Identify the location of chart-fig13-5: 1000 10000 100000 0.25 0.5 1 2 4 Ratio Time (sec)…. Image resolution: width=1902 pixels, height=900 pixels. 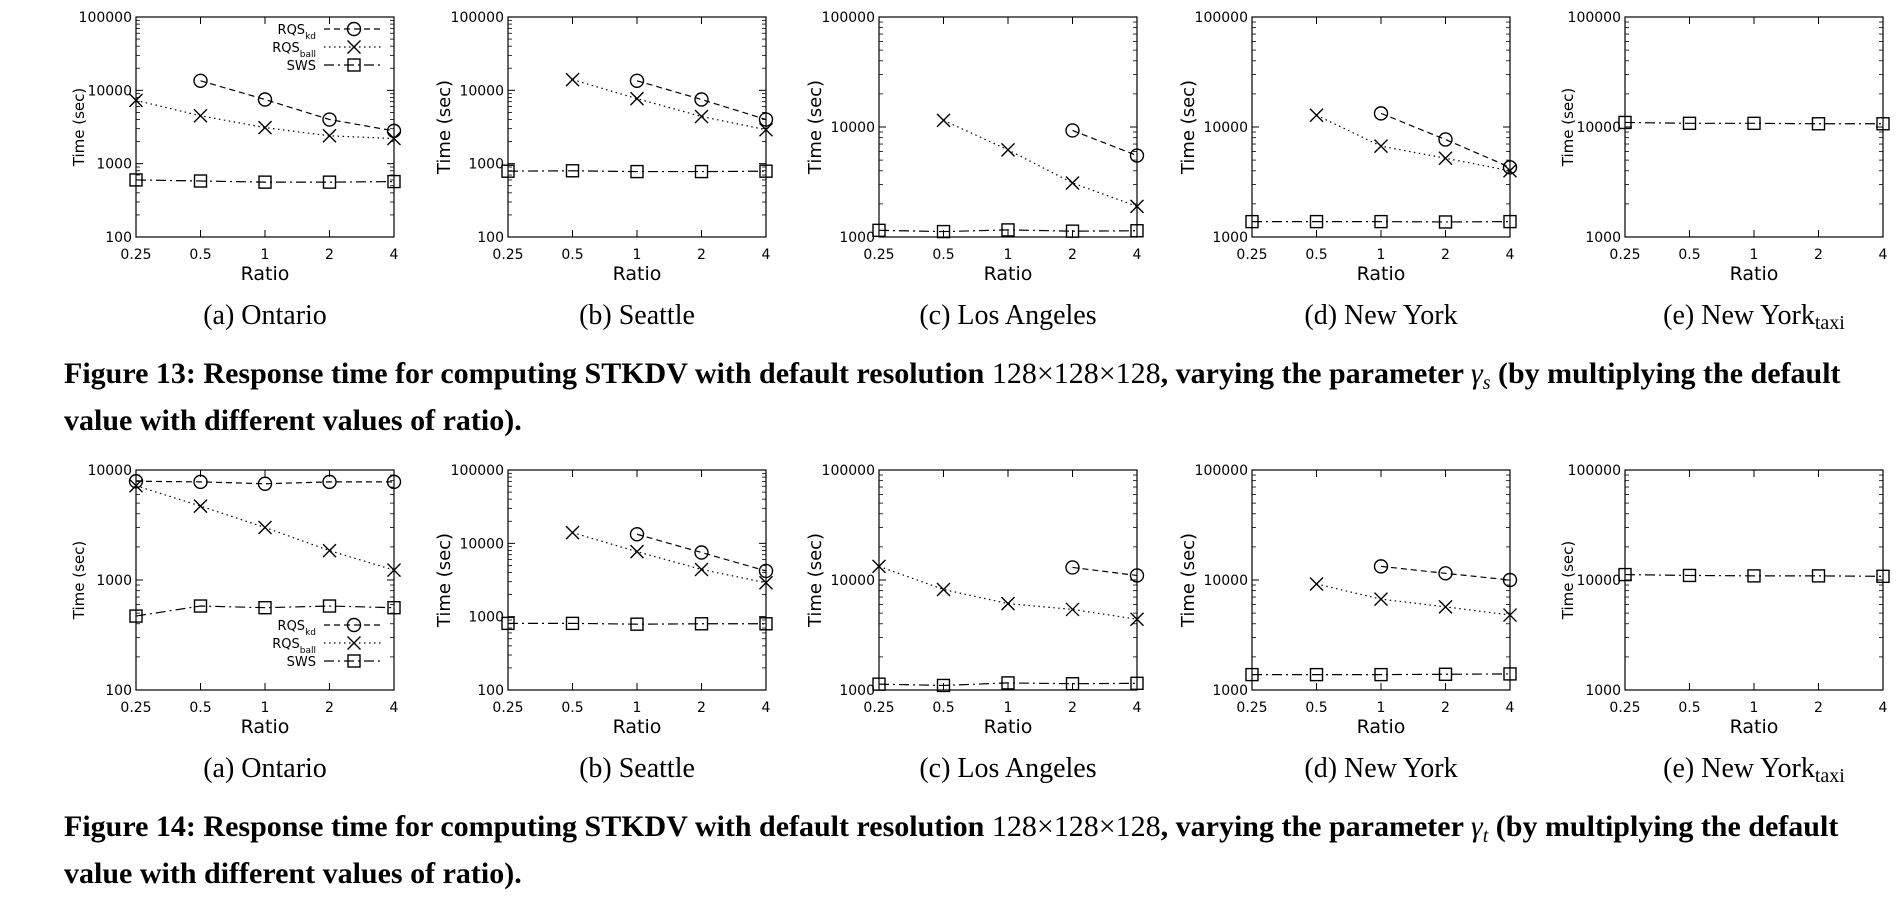
(1724, 172).